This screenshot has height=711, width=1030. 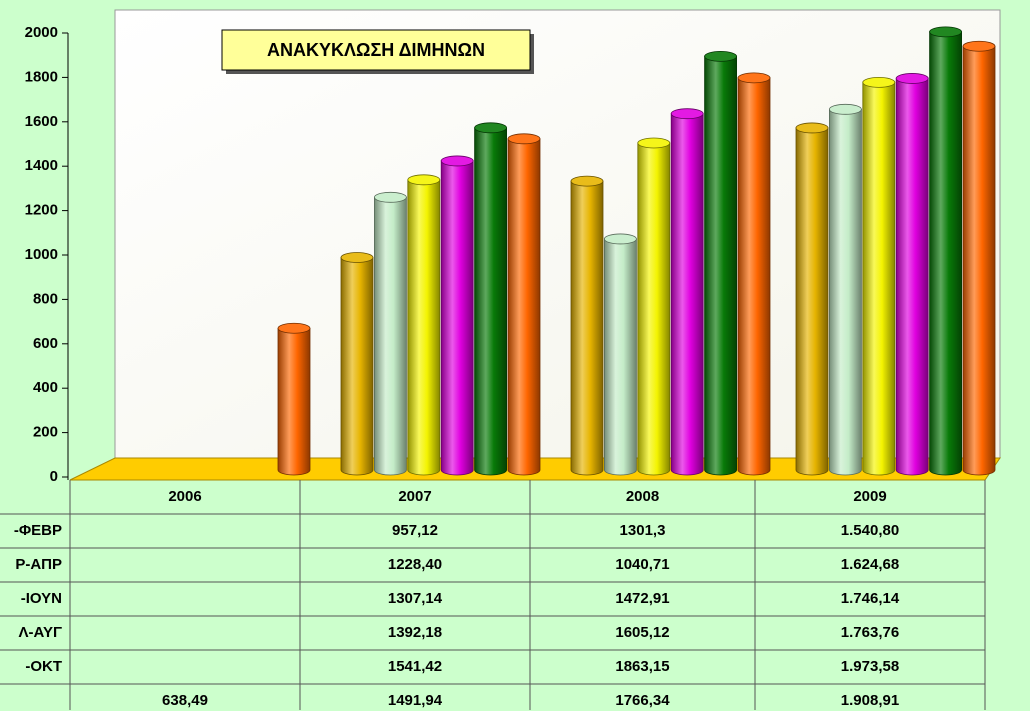 I want to click on table-cell: 1491,94, so click(x=415, y=700).